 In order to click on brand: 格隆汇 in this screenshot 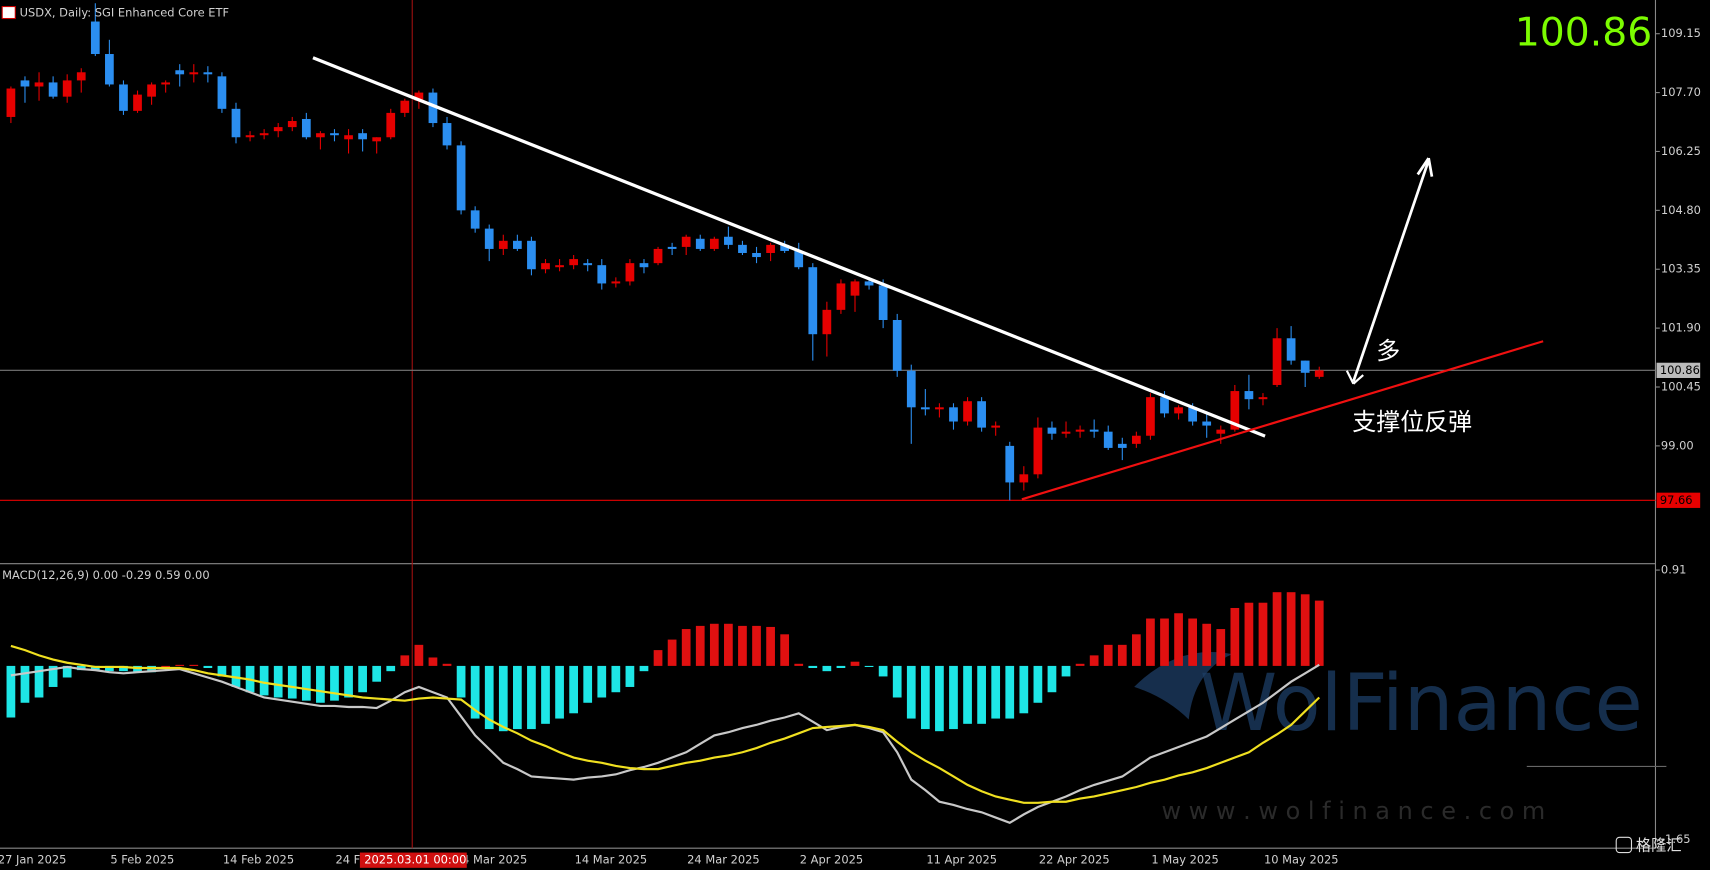, I will do `click(1659, 846)`.